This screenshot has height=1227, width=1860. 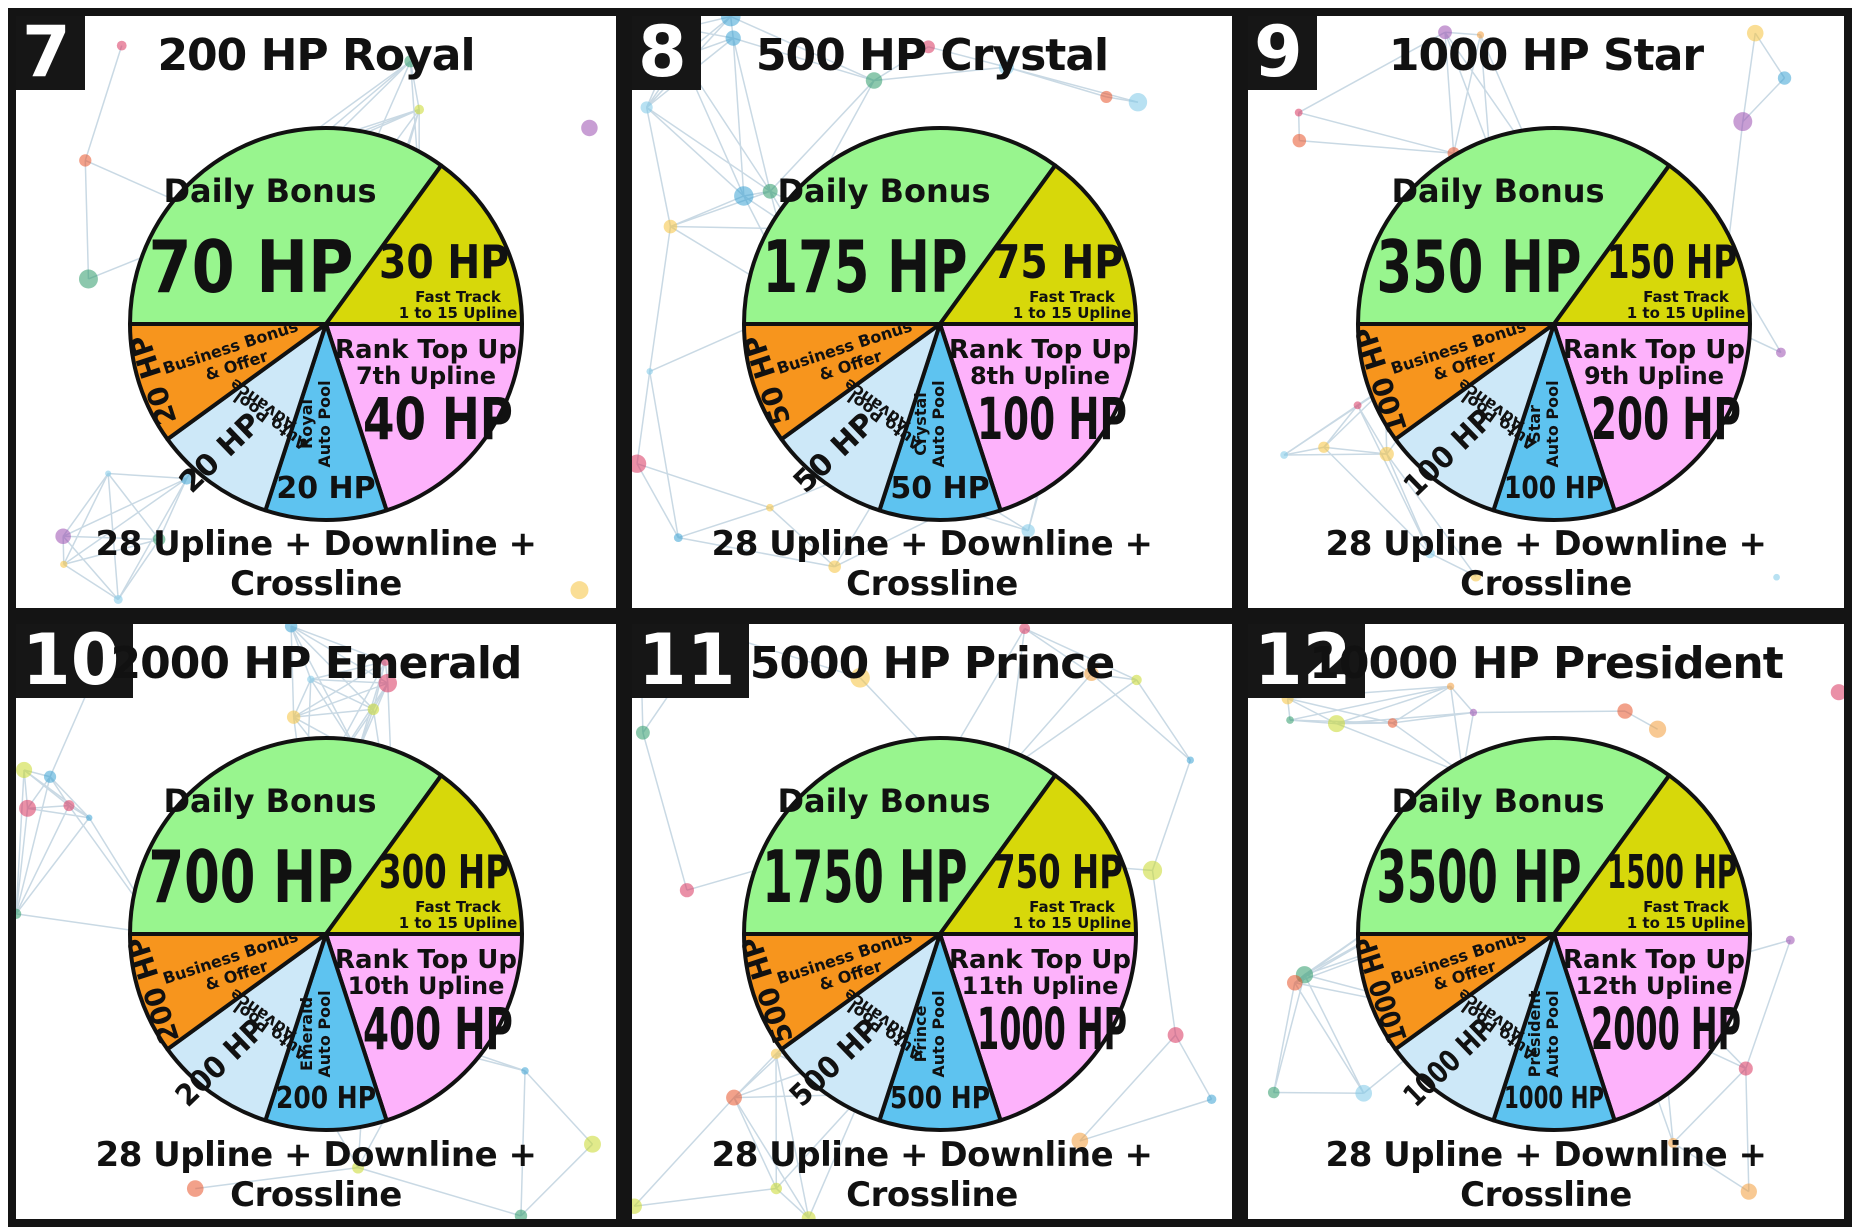 What do you see at coordinates (1058, 262) in the screenshot?
I see `slice-value-label: 75 HP` at bounding box center [1058, 262].